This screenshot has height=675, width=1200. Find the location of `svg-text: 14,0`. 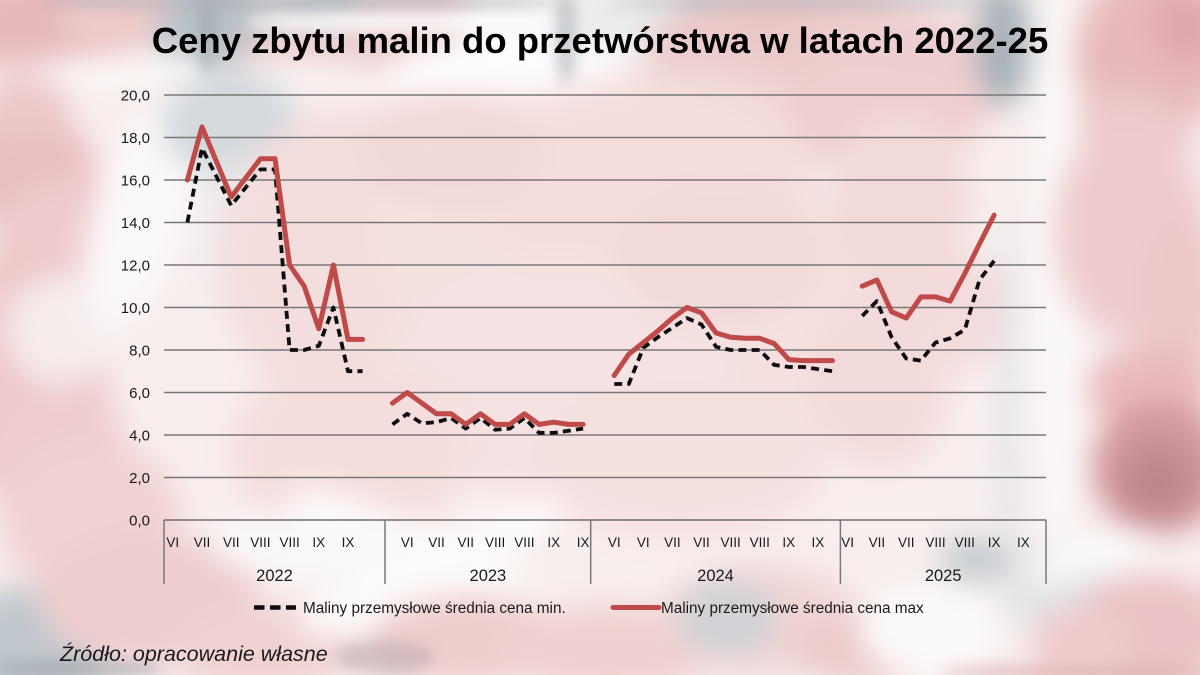

svg-text: 14,0 is located at coordinates (135, 223).